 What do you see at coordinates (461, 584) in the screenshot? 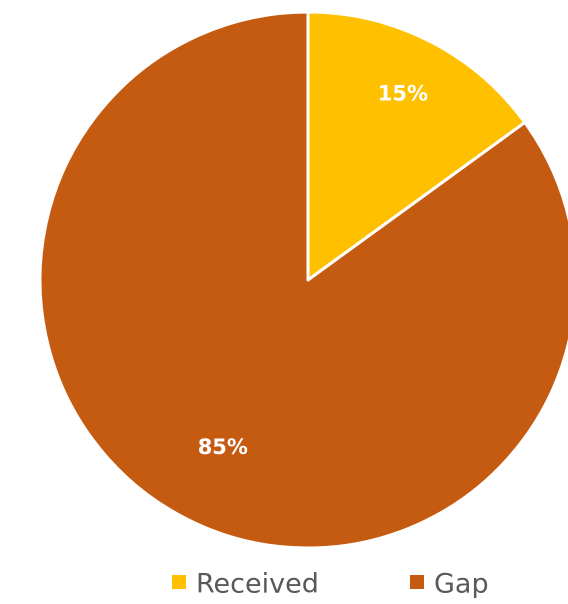
I see `legend-label-gap: Gap` at bounding box center [461, 584].